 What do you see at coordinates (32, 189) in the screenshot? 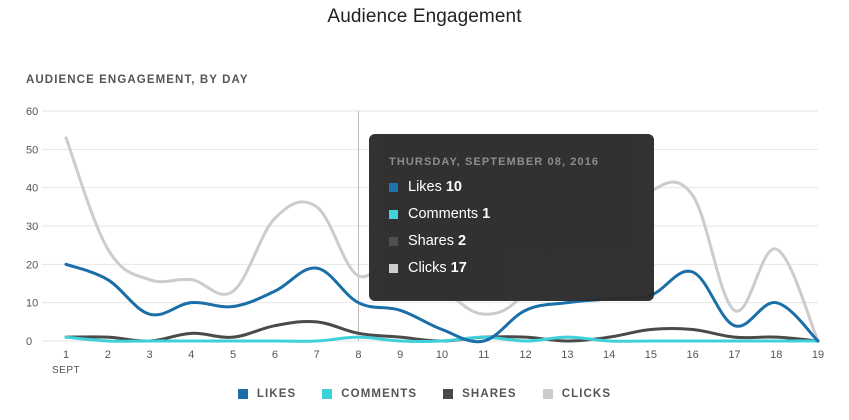
I see `y-tick-label: 40` at bounding box center [32, 189].